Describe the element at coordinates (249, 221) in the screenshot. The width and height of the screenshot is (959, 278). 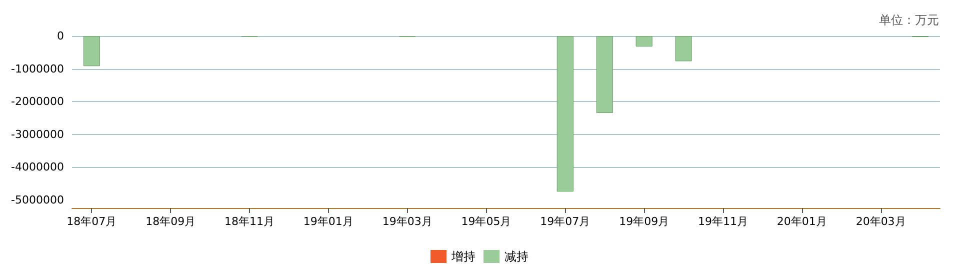
I see `x-tick-label: 18年11月` at that location.